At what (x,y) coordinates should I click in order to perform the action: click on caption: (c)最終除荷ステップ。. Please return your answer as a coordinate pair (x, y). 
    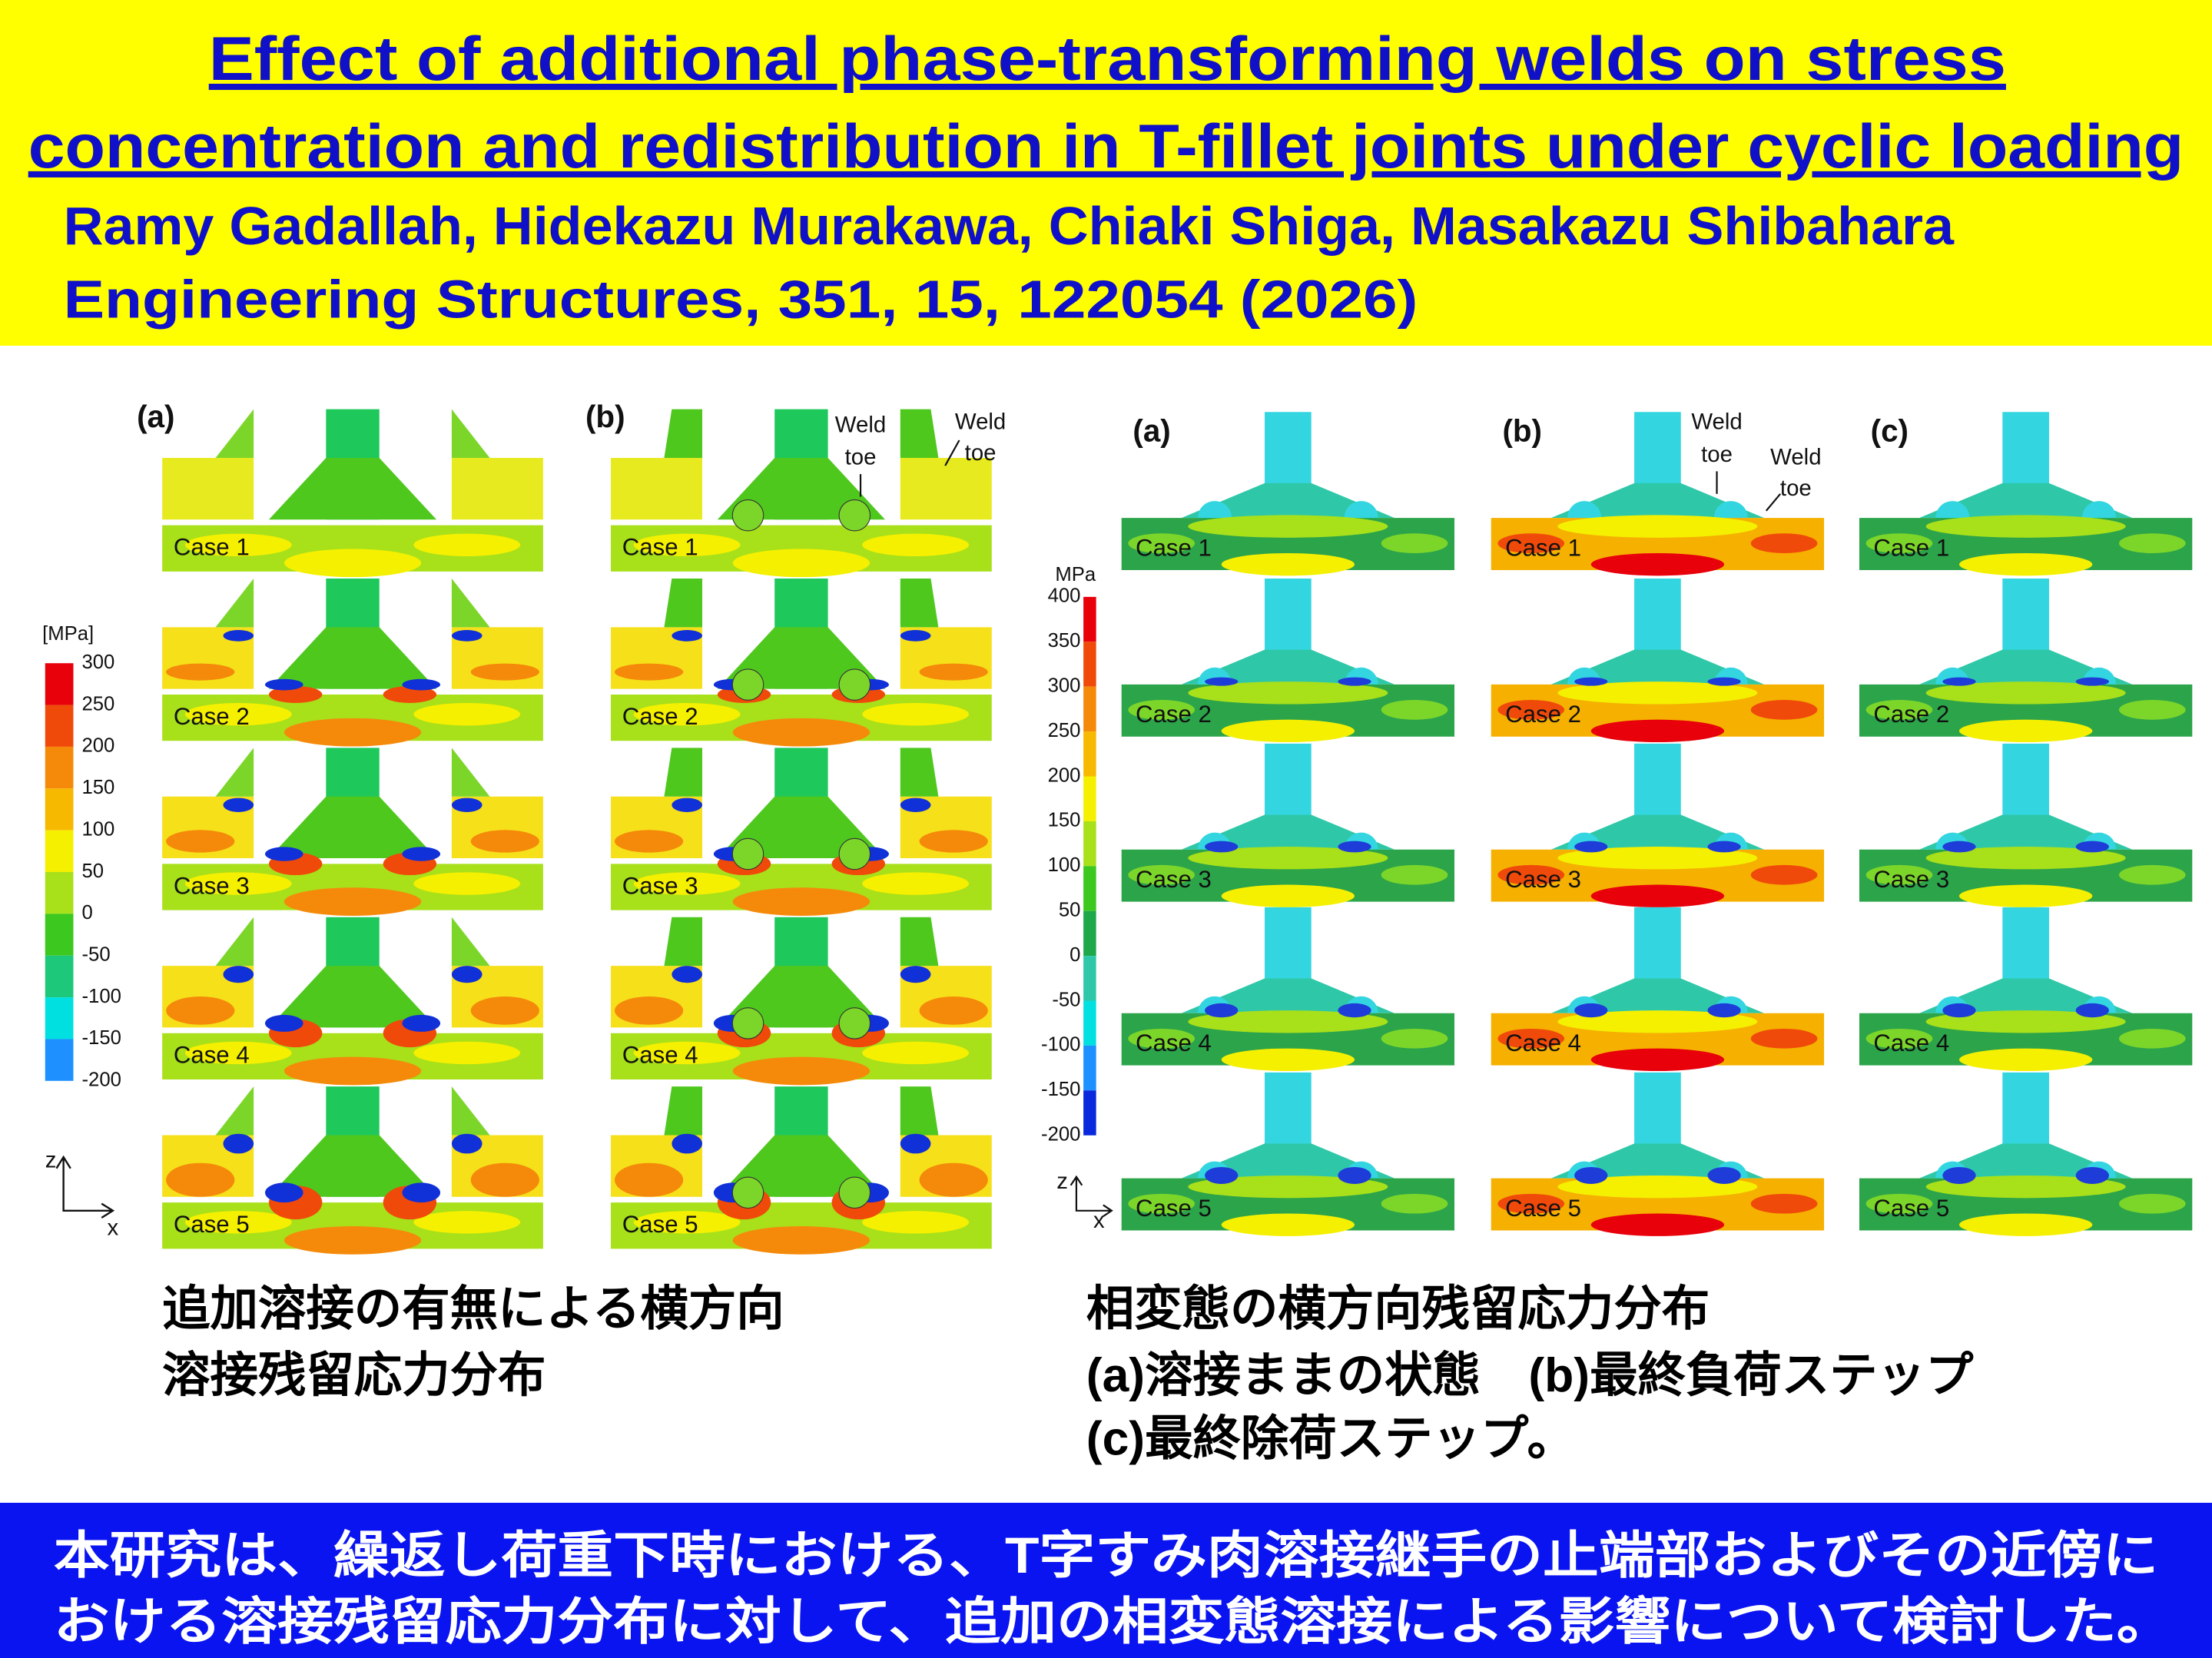
    Looking at the image, I should click on (1330, 1438).